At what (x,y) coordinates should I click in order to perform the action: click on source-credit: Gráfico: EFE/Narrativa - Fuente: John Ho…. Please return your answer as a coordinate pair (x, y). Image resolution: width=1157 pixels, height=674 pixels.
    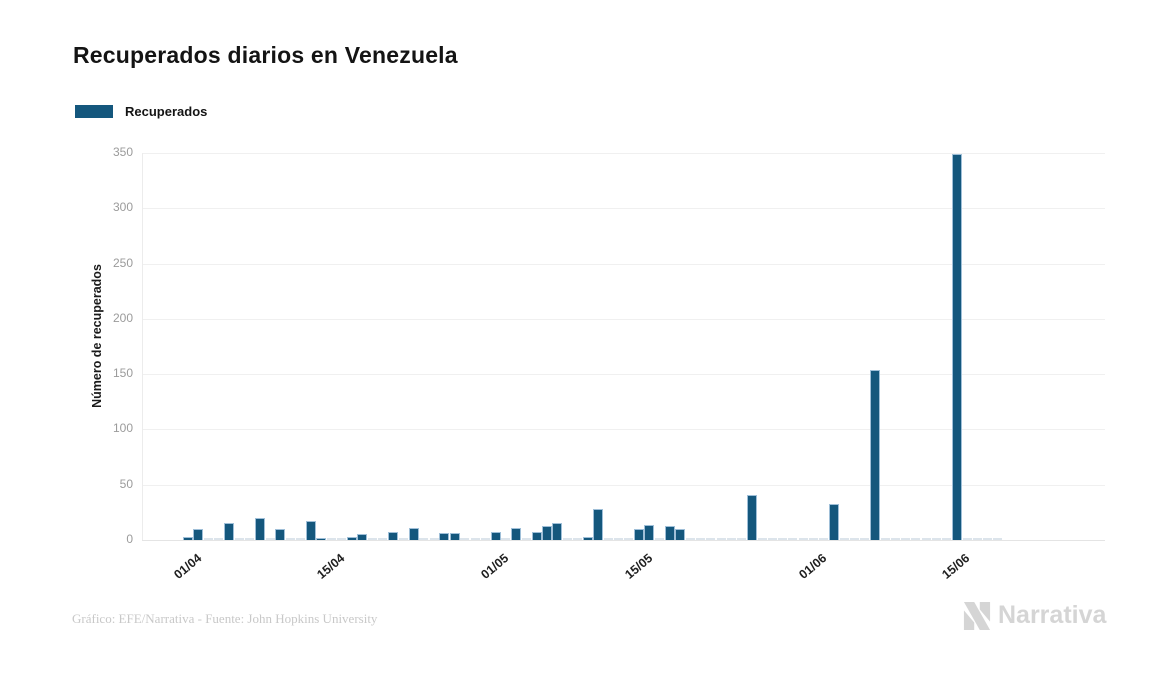
    Looking at the image, I should click on (225, 618).